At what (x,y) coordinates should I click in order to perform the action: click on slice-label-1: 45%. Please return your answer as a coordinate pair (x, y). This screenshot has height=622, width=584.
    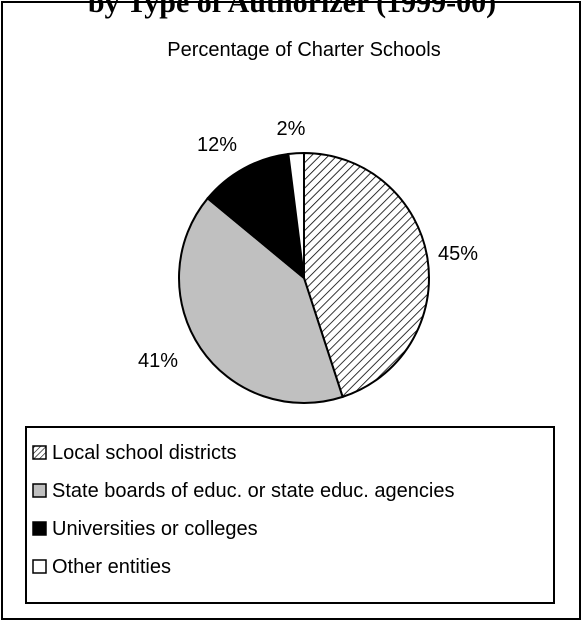
    Looking at the image, I should click on (458, 254).